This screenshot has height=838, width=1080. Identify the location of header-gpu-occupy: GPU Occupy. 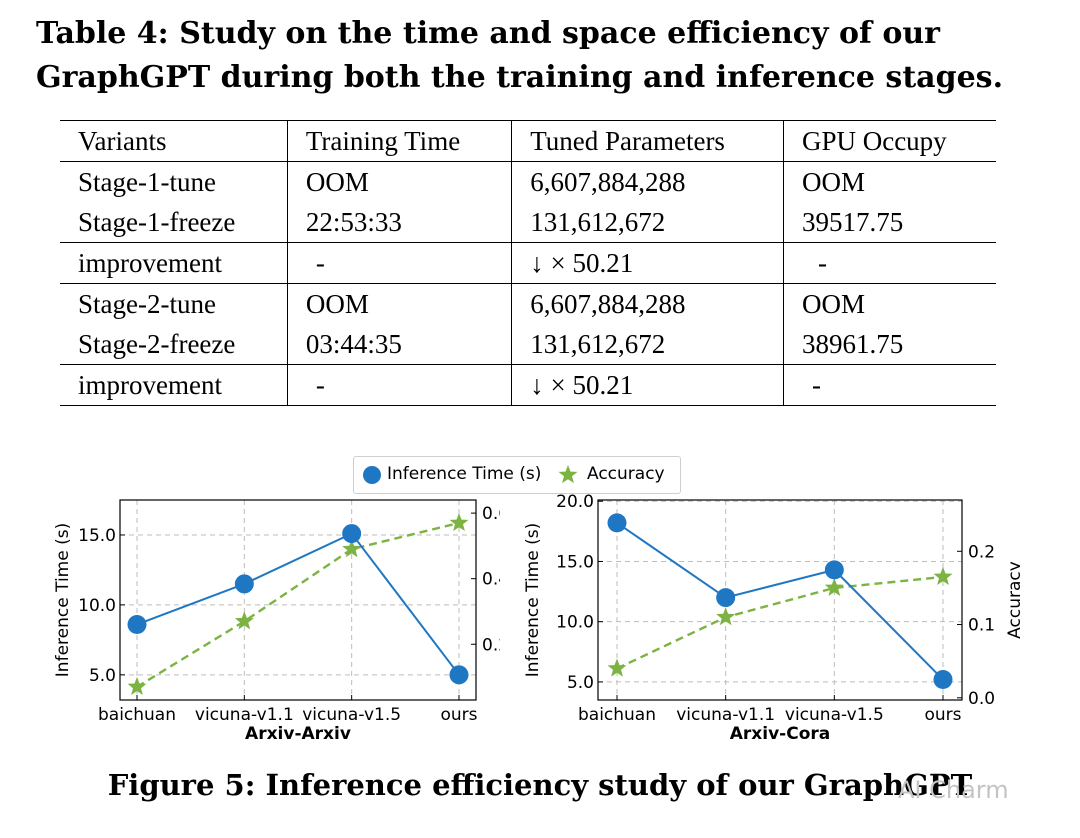
(889, 141).